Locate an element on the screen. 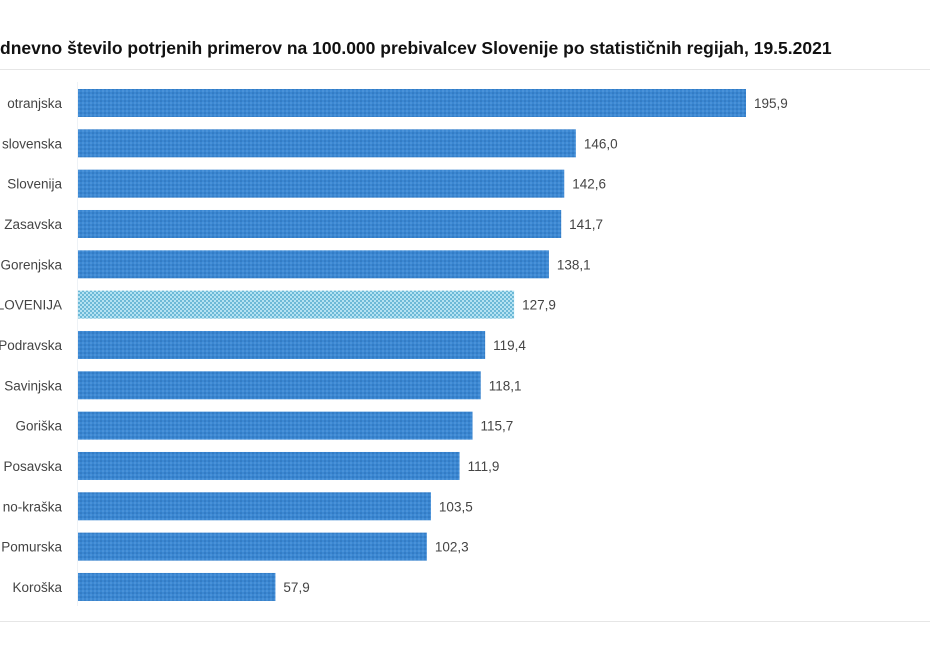 The width and height of the screenshot is (930, 670). category-label: Savinjska is located at coordinates (33, 385).